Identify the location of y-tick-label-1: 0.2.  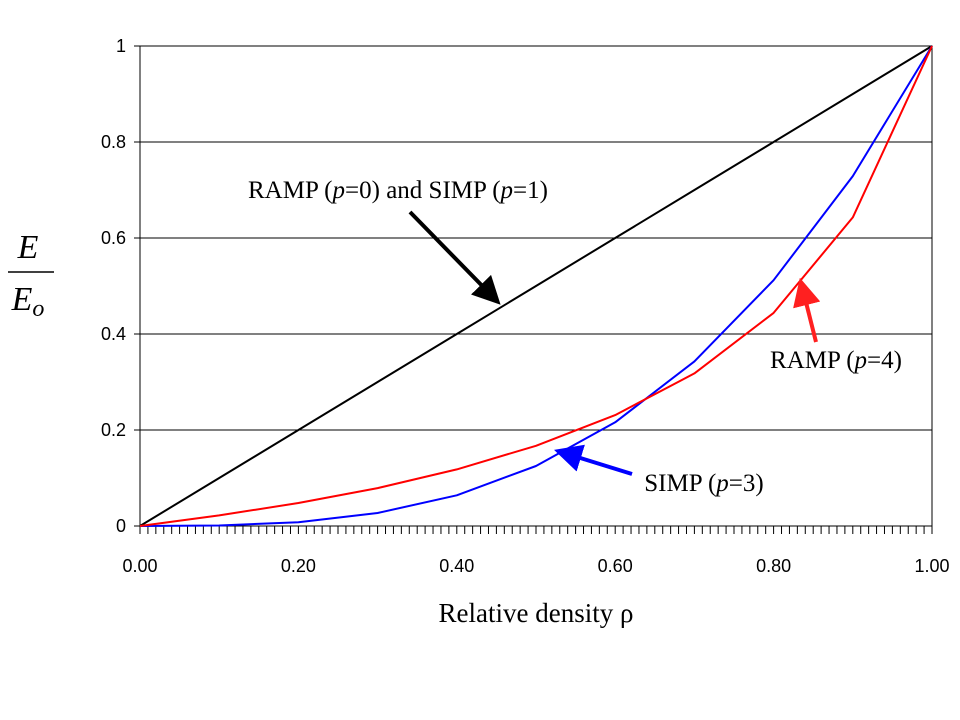
(113, 430).